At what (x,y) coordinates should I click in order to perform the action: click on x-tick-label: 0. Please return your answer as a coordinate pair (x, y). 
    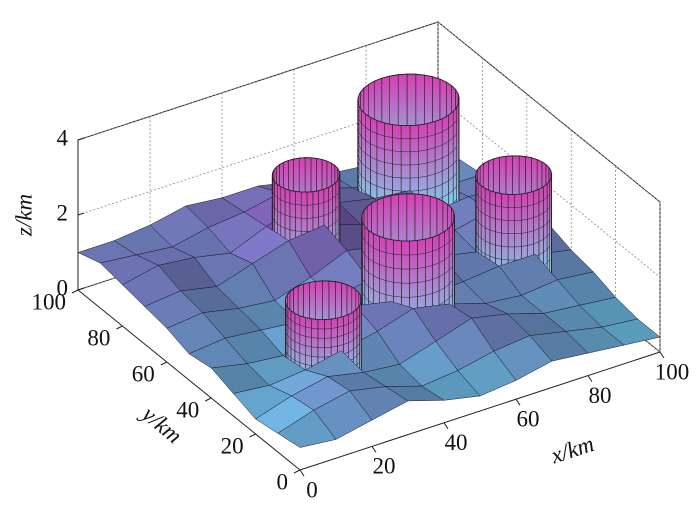
    Looking at the image, I should click on (312, 489).